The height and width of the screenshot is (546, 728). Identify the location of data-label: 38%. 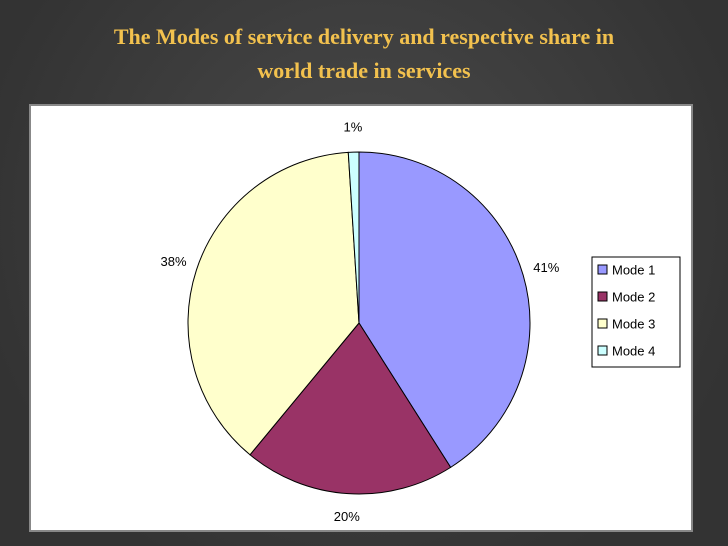
(174, 261).